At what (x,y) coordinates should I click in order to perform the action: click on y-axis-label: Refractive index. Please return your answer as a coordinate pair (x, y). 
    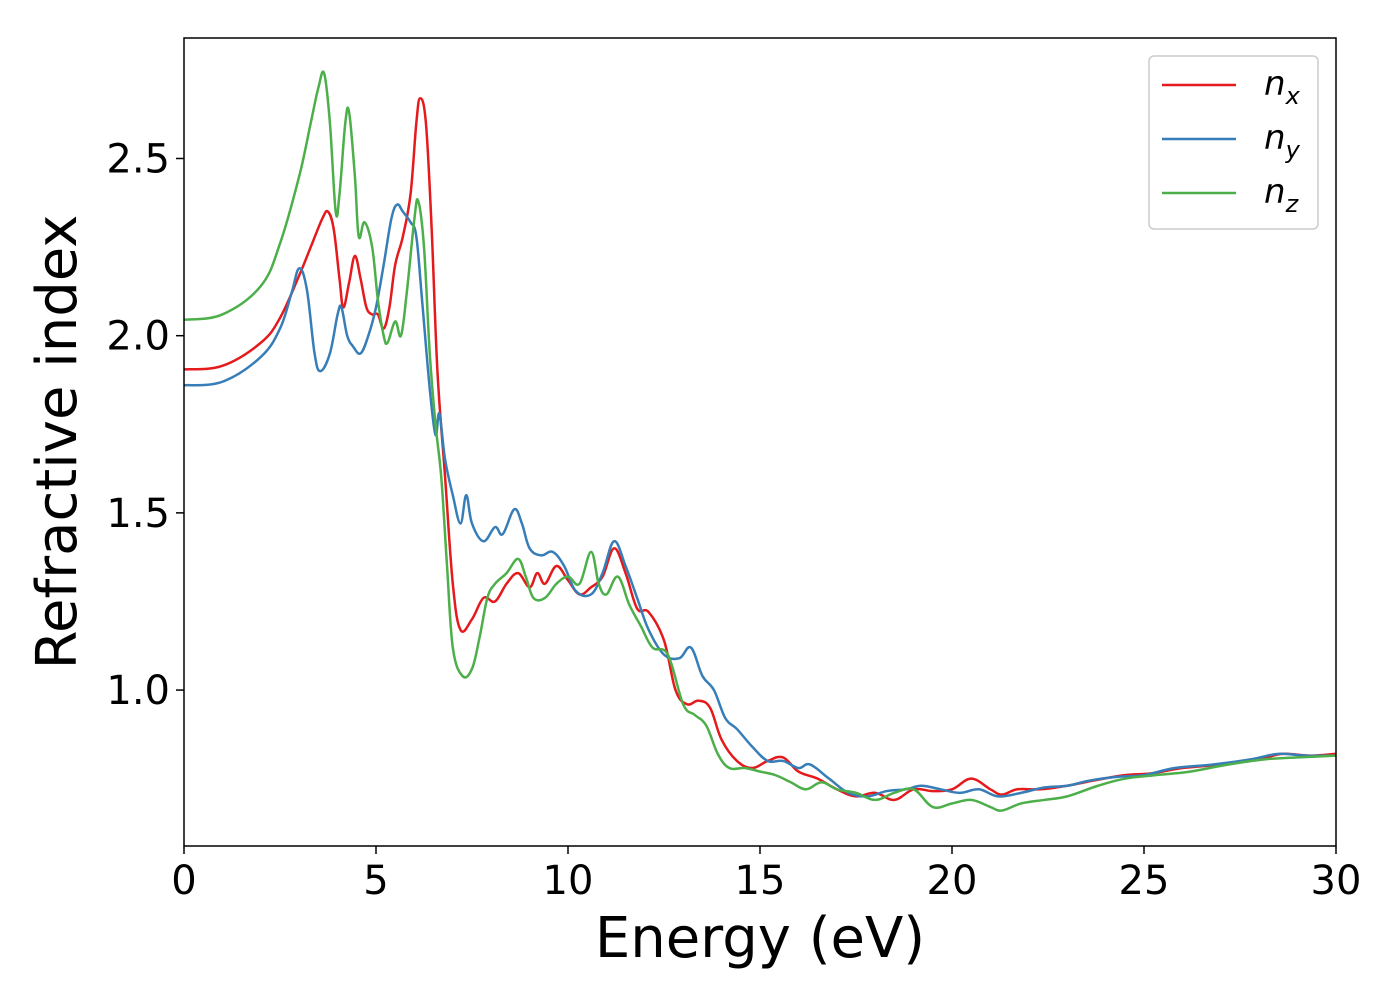
    Looking at the image, I should click on (57, 442).